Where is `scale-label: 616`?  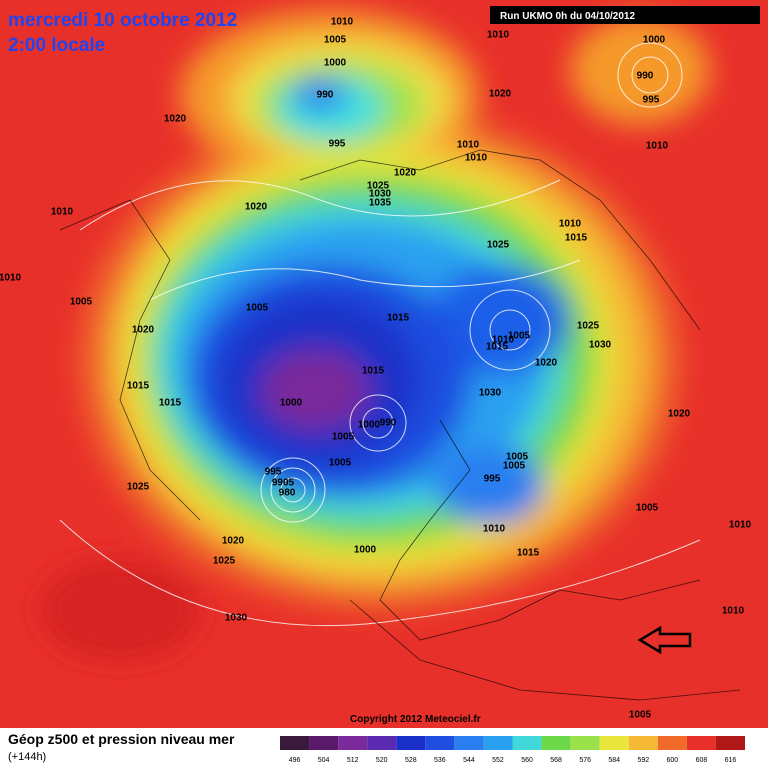 scale-label: 616 is located at coordinates (731, 760).